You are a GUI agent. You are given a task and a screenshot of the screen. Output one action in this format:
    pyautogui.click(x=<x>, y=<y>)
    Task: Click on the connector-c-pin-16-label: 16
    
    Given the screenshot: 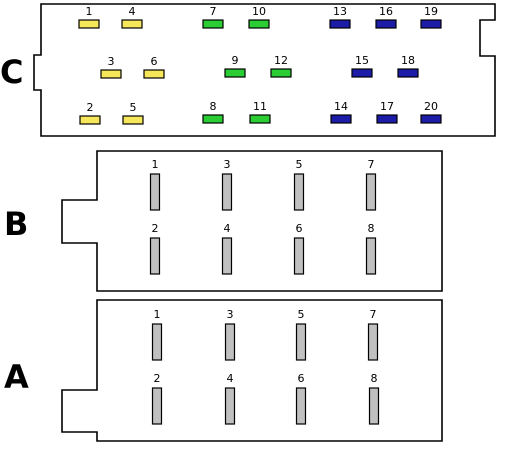 What is the action you would take?
    pyautogui.click(x=386, y=11)
    